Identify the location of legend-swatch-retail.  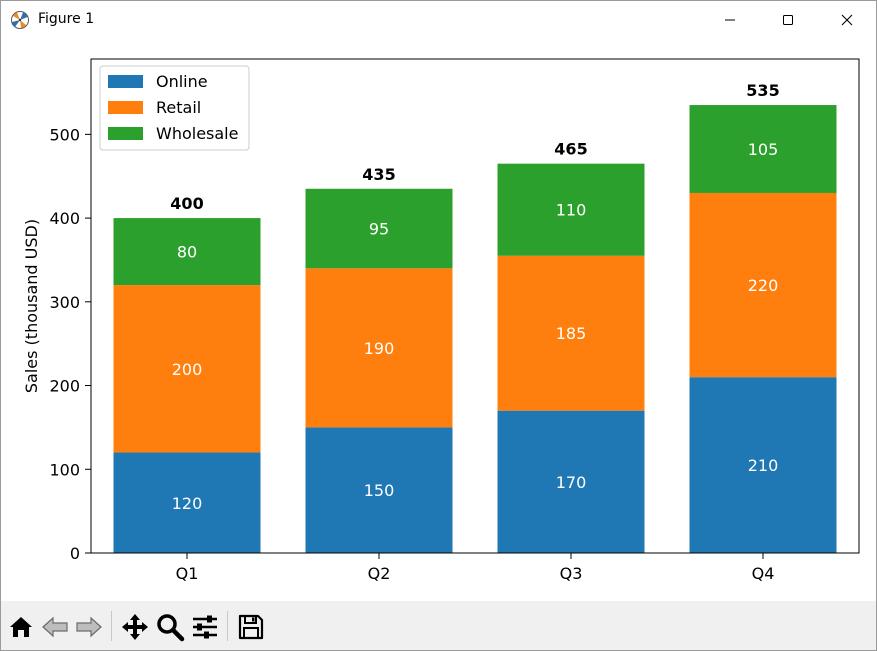
(125, 107).